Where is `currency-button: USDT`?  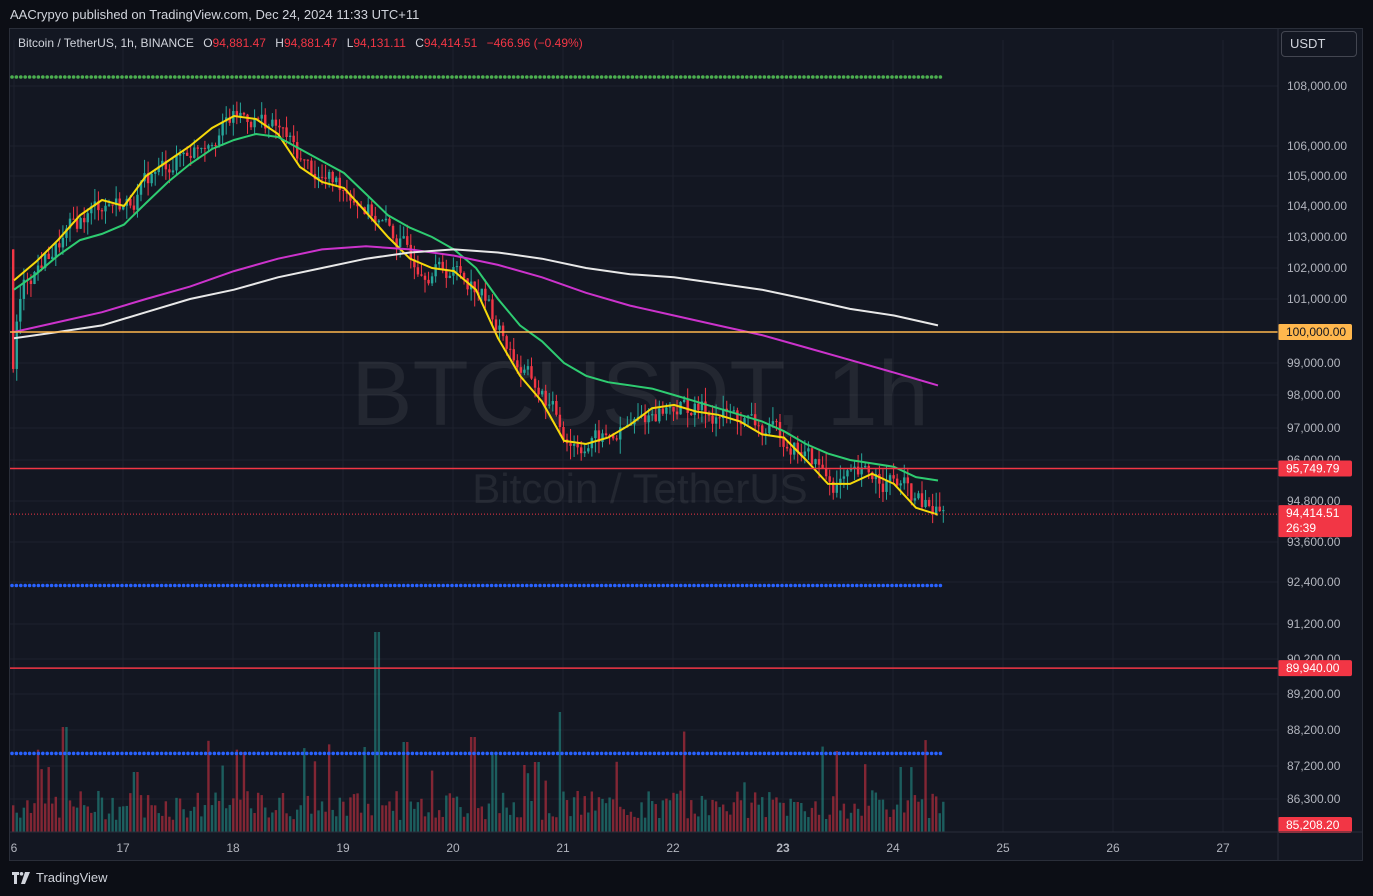 currency-button: USDT is located at coordinates (1319, 44).